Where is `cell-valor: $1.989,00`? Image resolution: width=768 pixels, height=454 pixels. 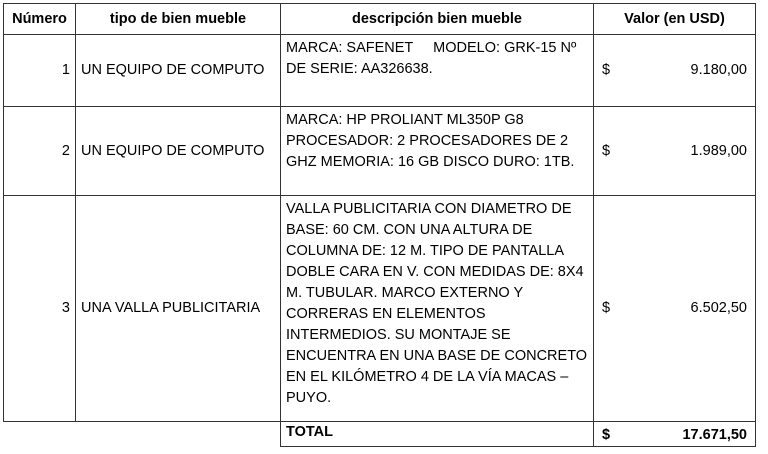
cell-valor: $1.989,00 is located at coordinates (674, 151).